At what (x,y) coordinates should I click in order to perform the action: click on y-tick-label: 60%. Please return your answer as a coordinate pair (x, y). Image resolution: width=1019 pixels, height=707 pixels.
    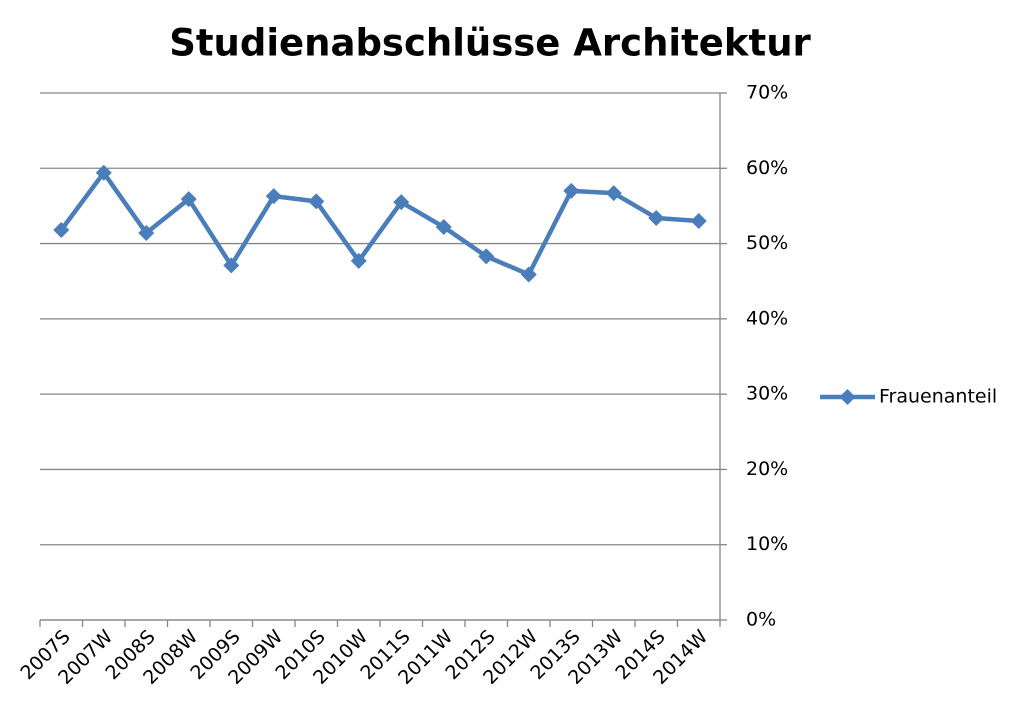
    Looking at the image, I should click on (767, 168).